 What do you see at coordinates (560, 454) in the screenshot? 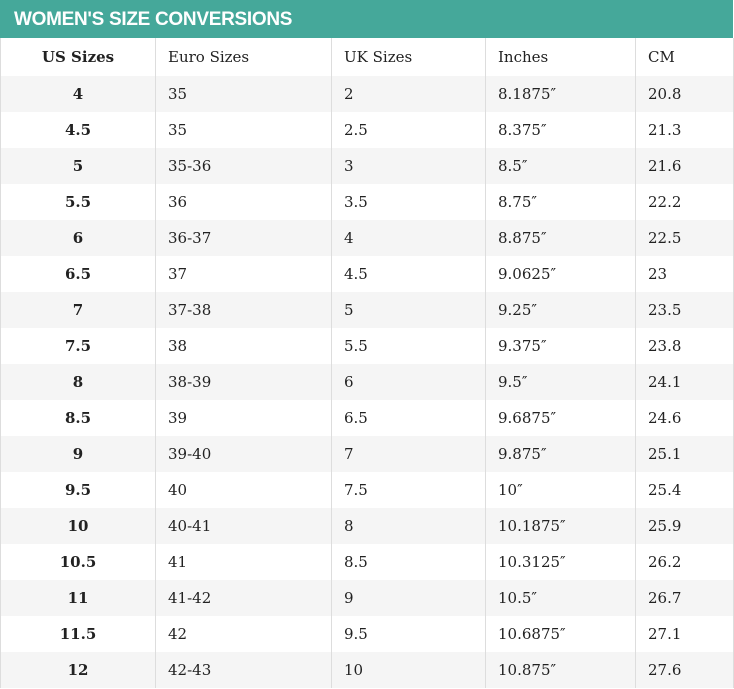
I see `table-cell: 9.875″` at bounding box center [560, 454].